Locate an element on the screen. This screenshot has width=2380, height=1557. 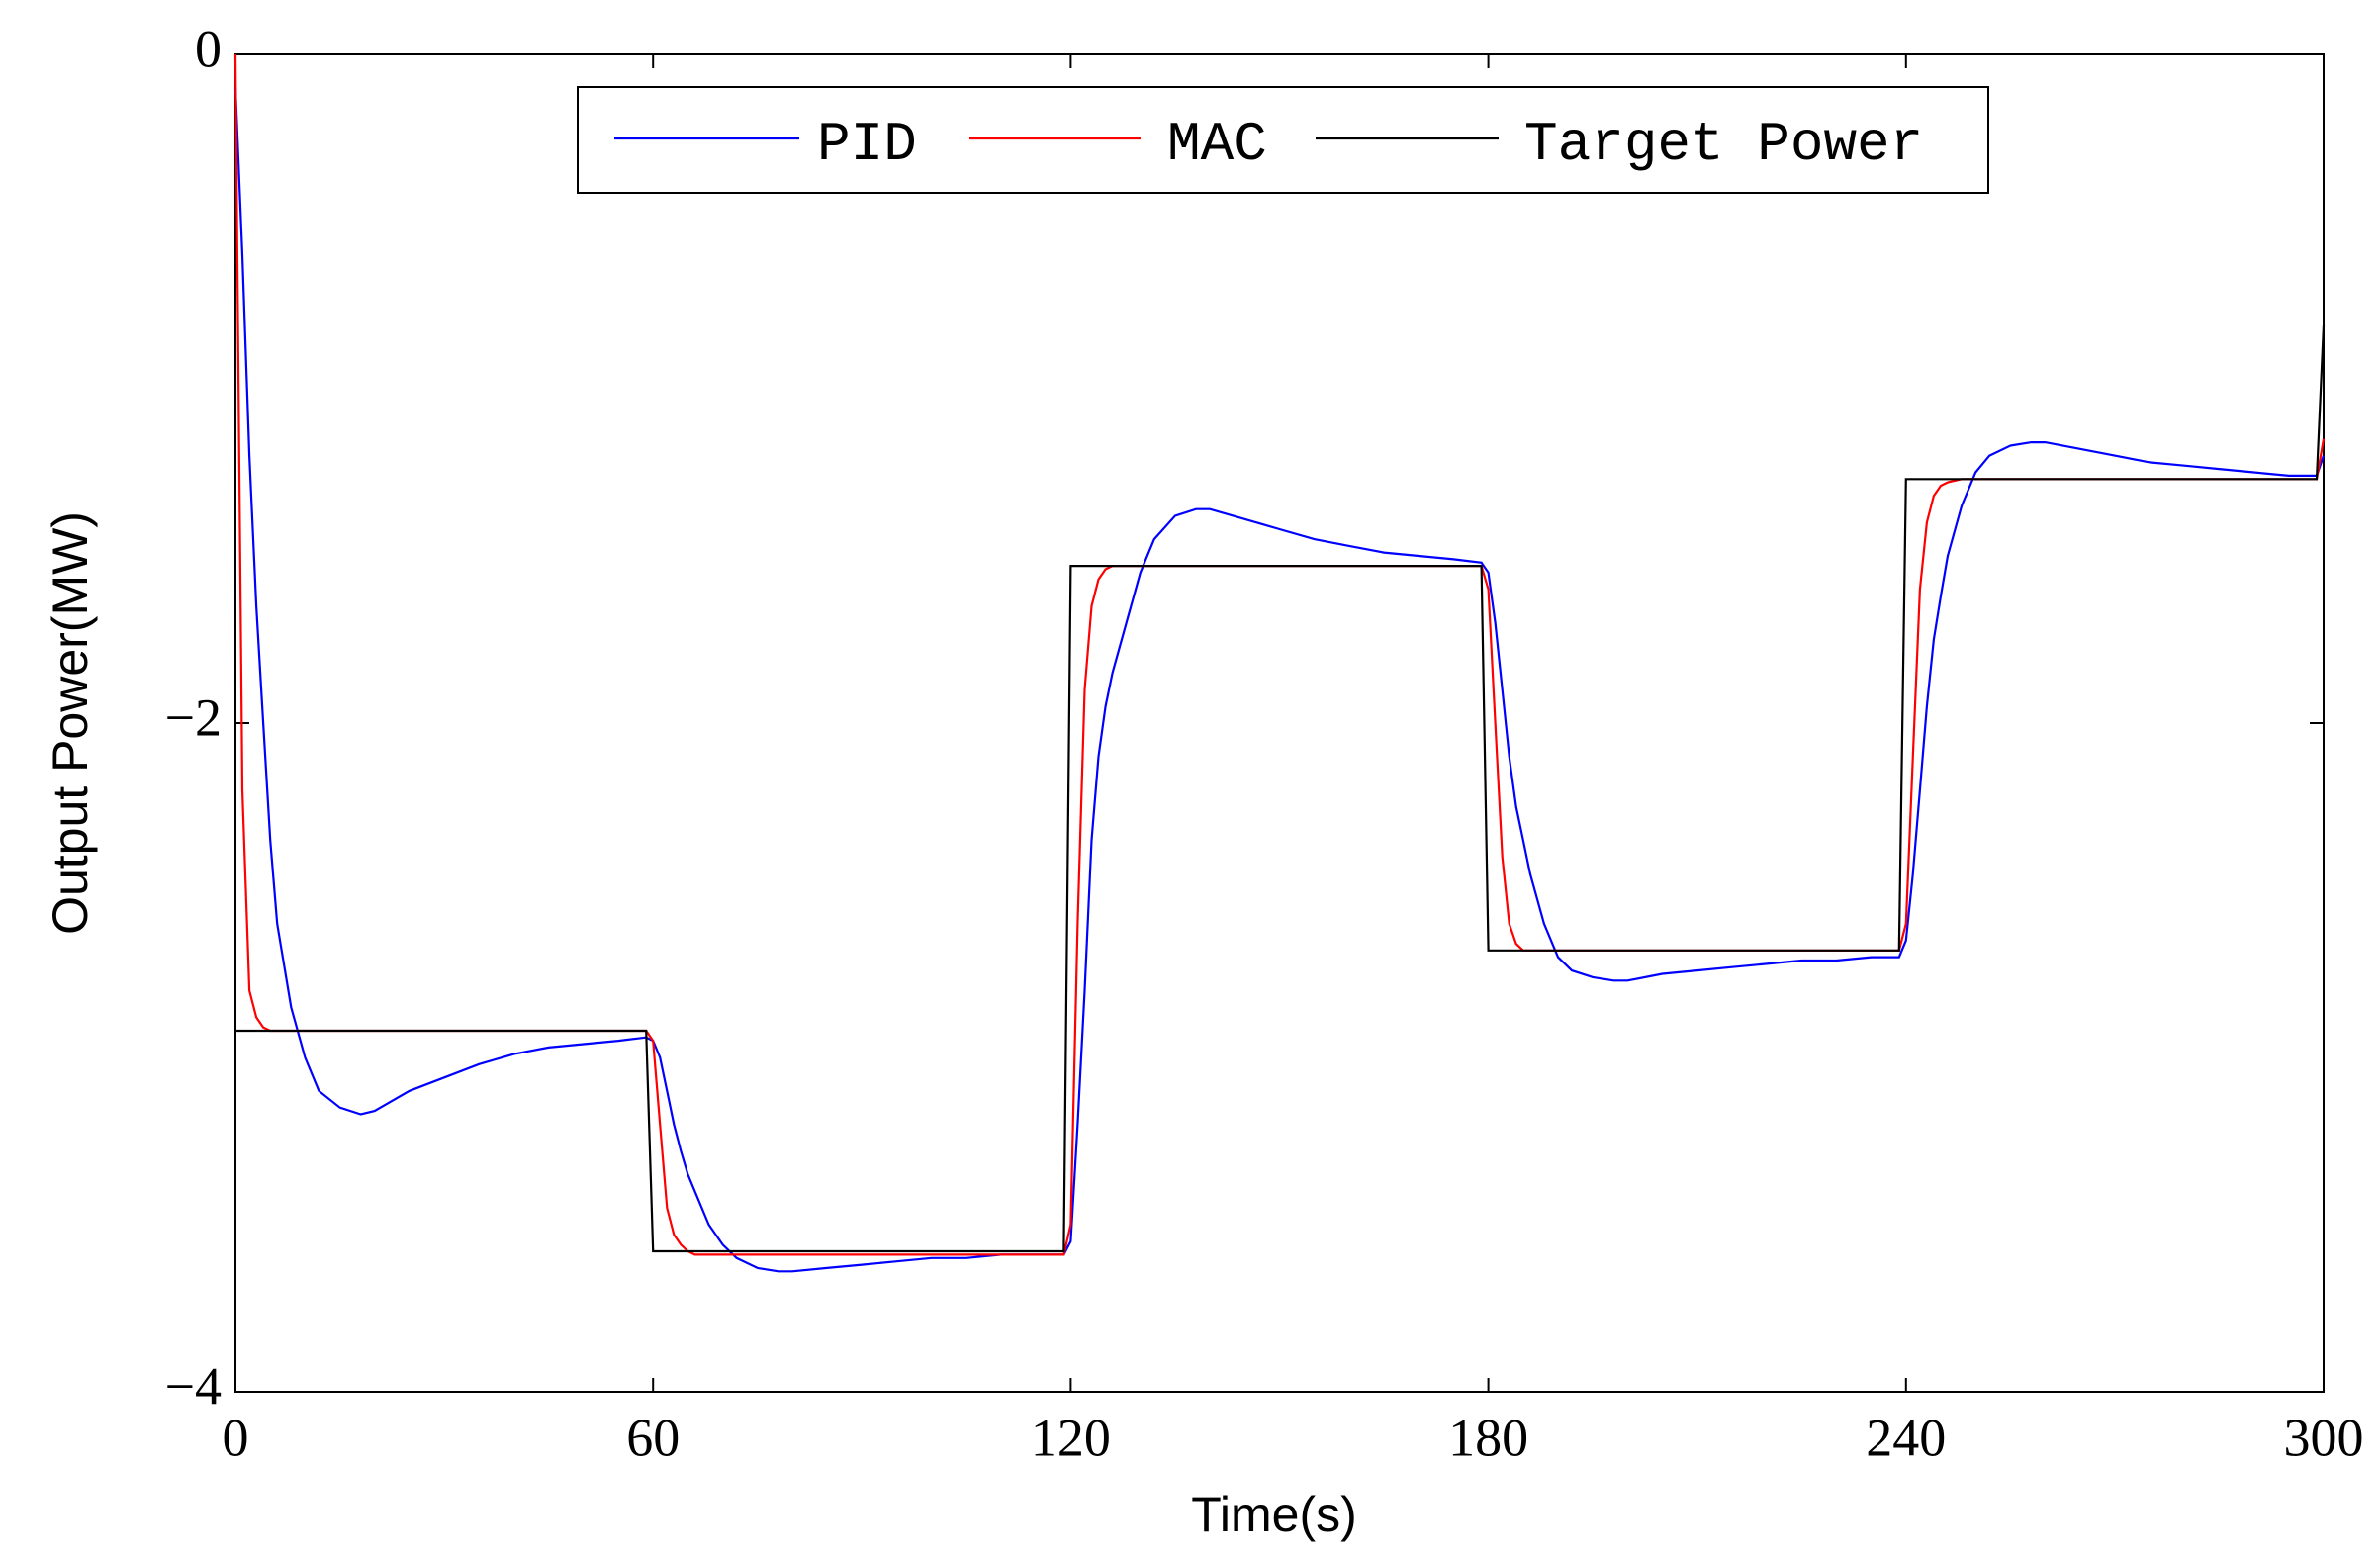
y-axis-label: Output Power(MW) is located at coordinates (70, 723).